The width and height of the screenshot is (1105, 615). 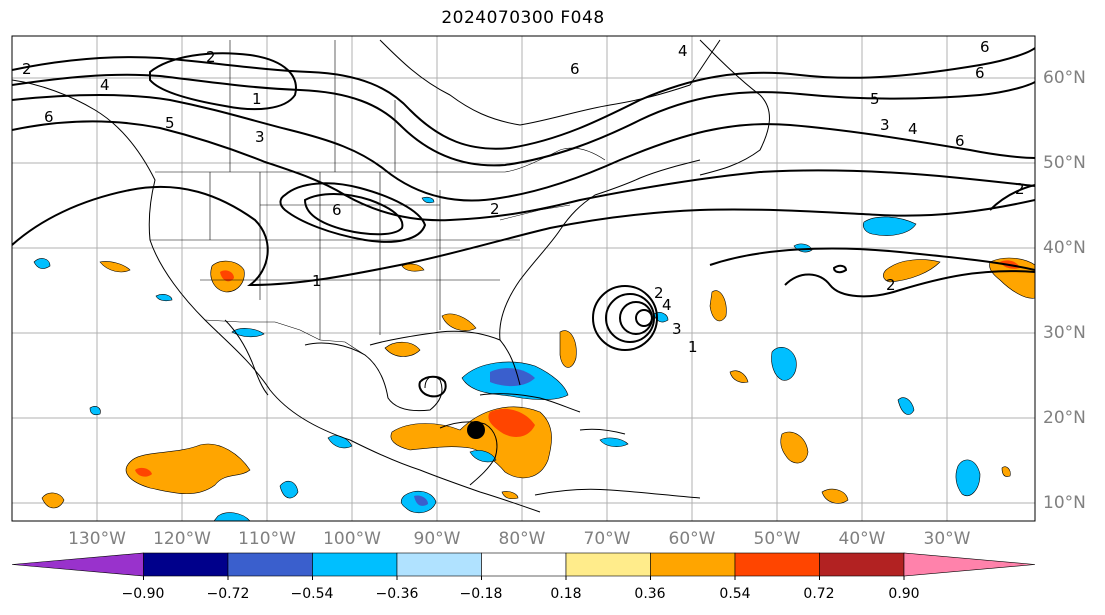 I want to click on contour-low-midwest, so click(x=353, y=212).